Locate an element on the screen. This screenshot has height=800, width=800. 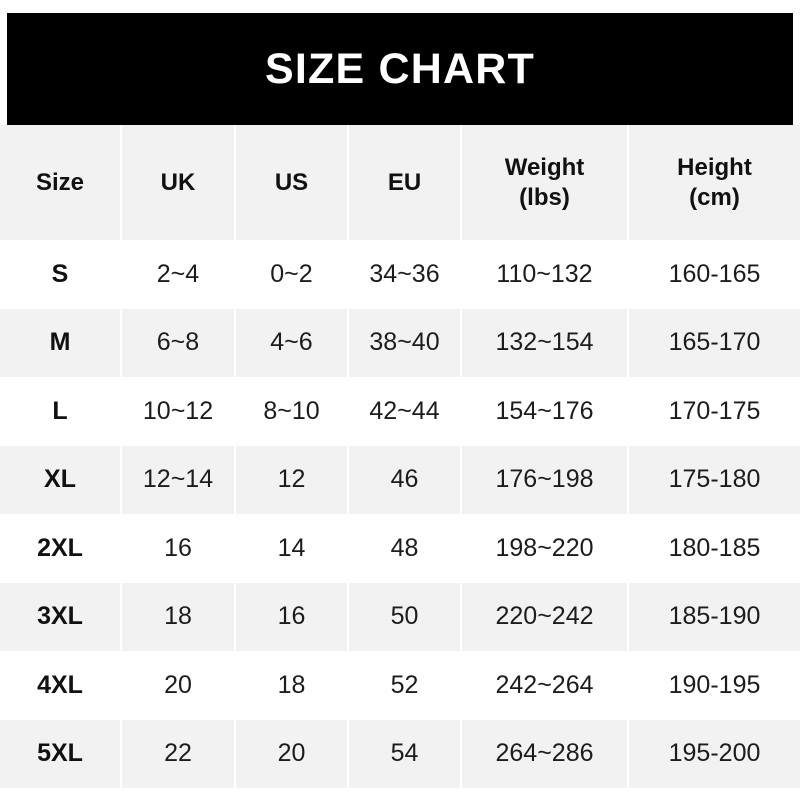
cell-weight: 176~198 is located at coordinates (545, 479).